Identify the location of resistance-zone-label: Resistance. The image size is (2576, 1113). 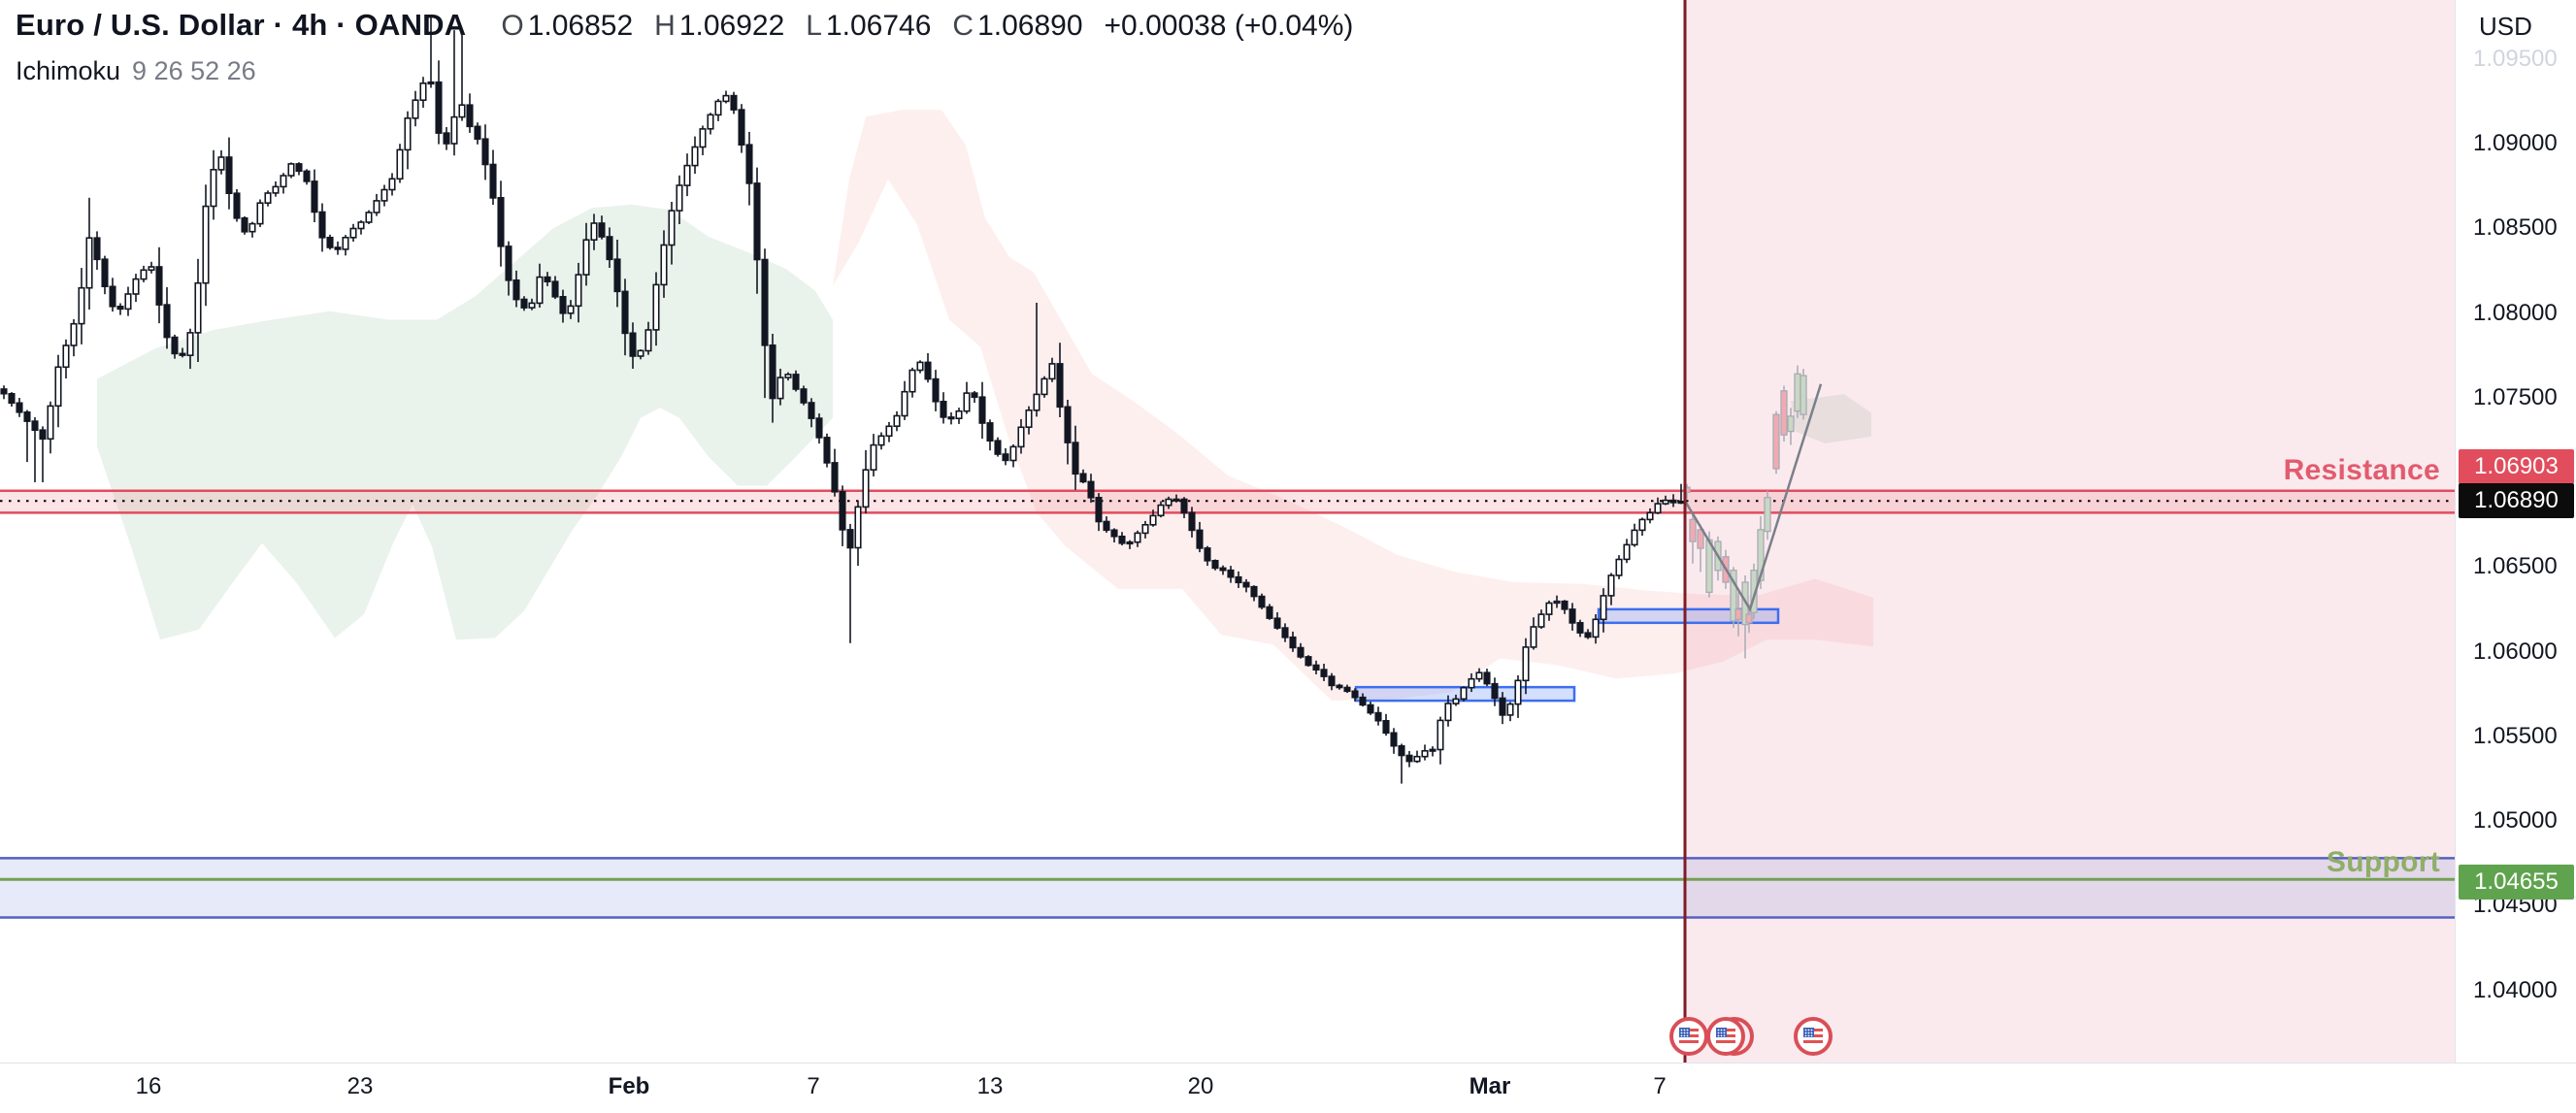
(2361, 470).